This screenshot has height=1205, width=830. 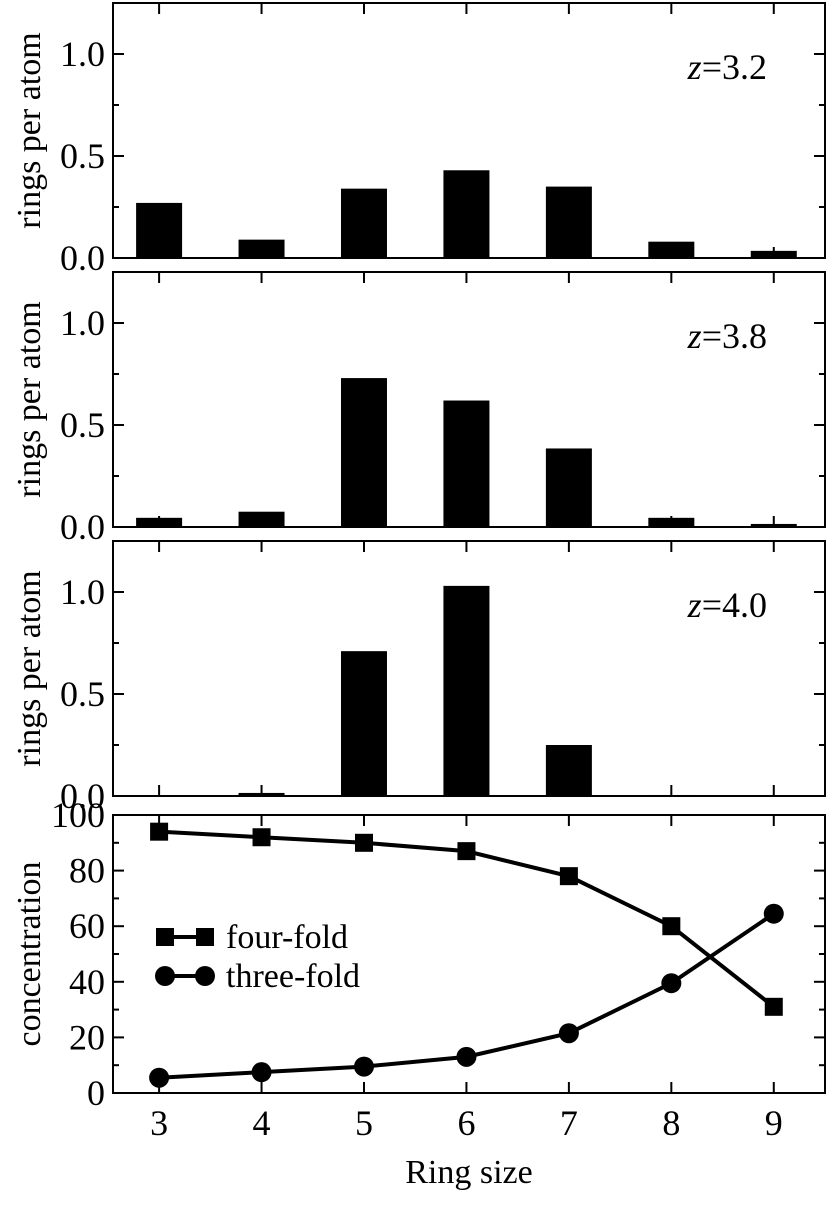 I want to click on y-tick-label: 60, so click(x=87, y=926).